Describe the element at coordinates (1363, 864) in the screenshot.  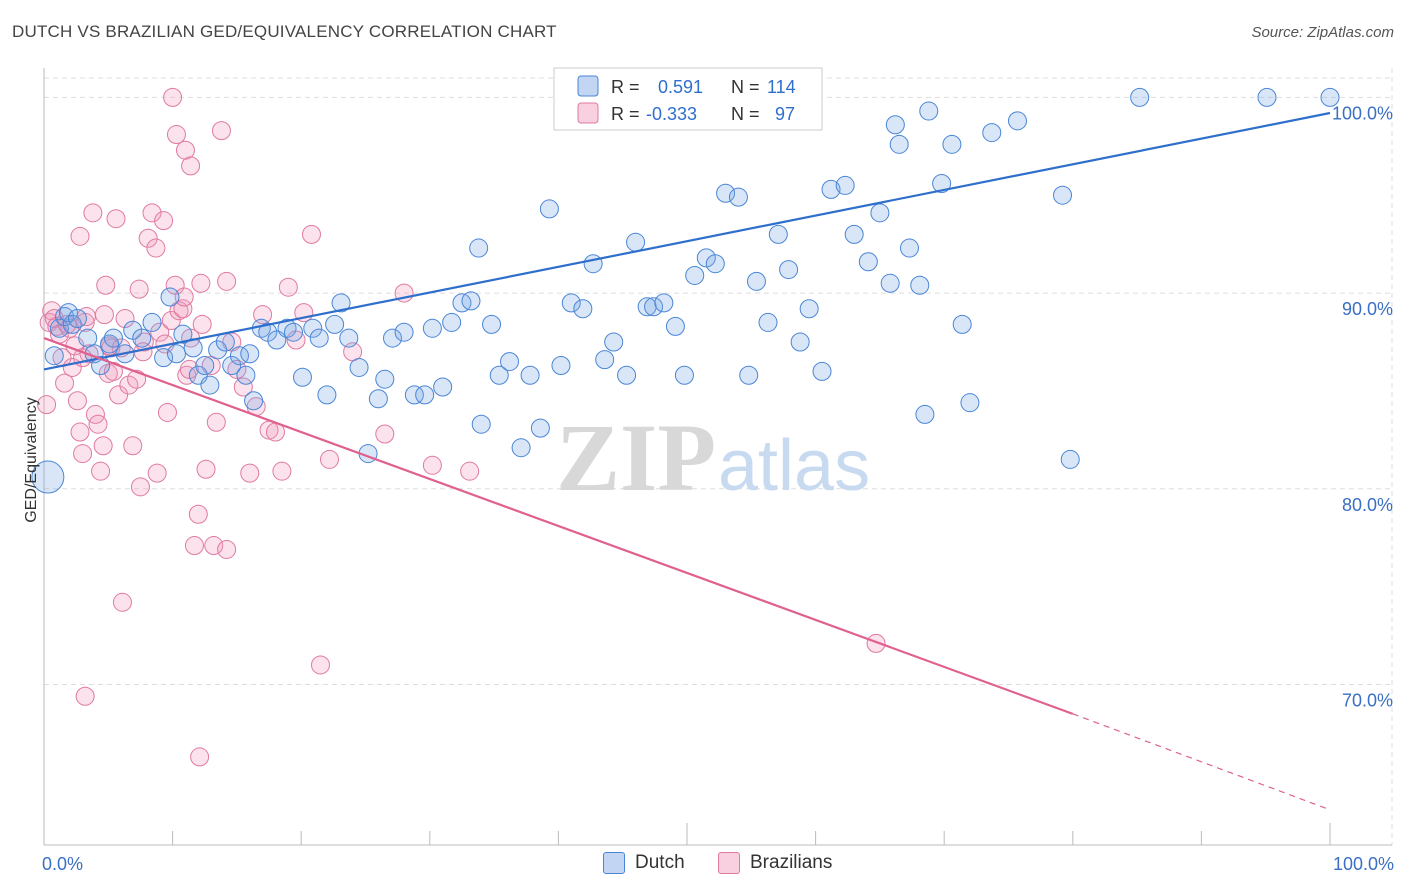
I see `x-tick-label-max: 100.0%` at that location.